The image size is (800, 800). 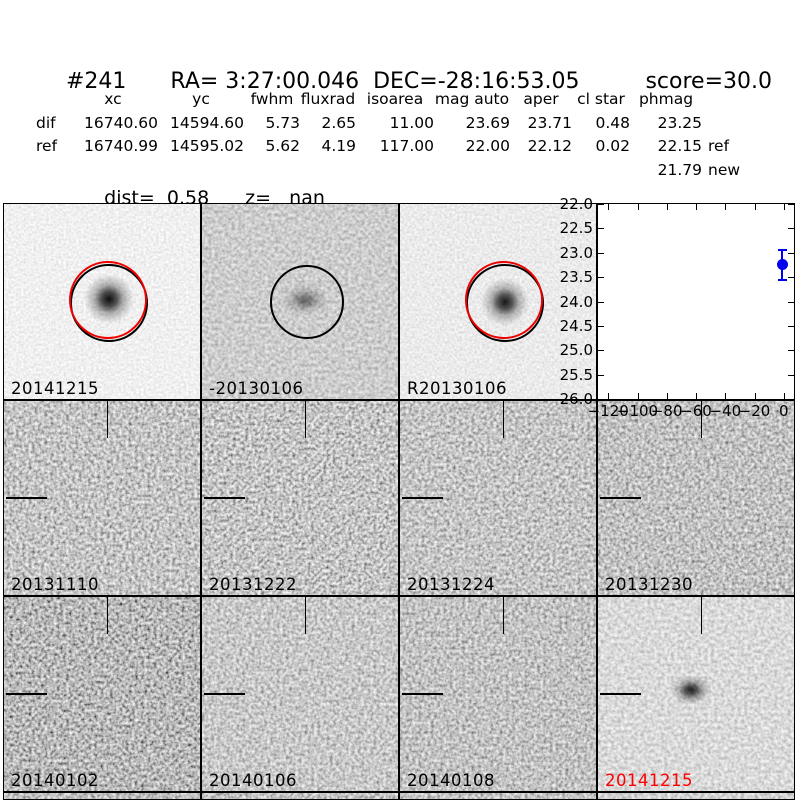 I want to click on table-cell: 0.02, so click(x=612, y=146).